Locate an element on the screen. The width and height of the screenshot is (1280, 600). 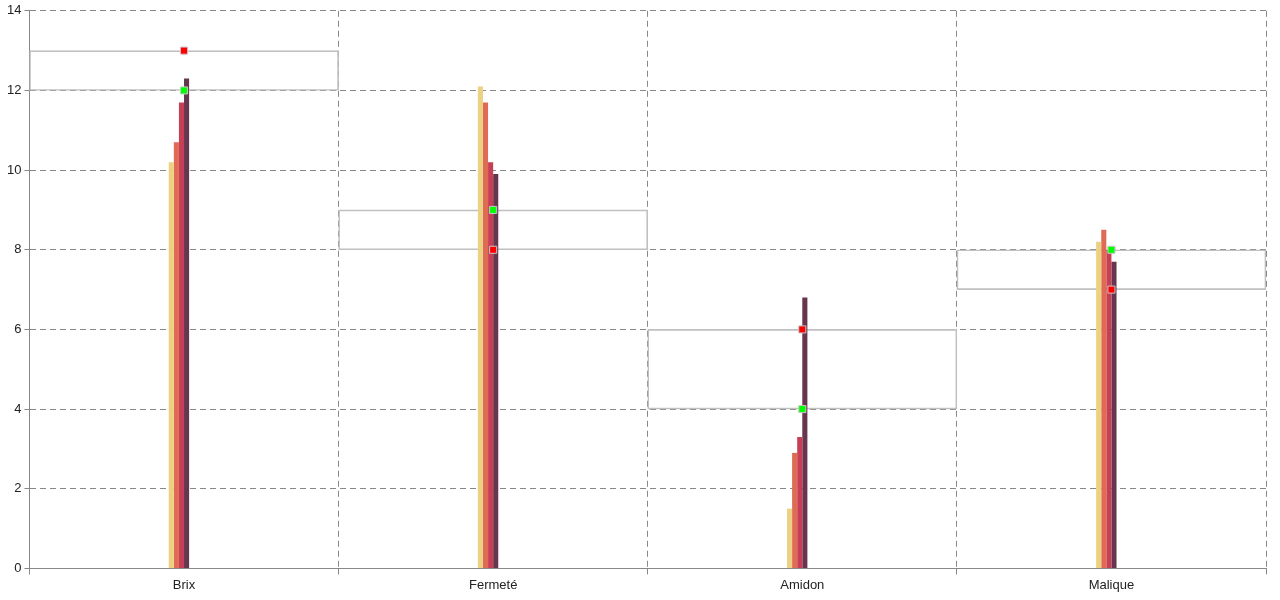
y-tick-label: 0 is located at coordinates (18, 567).